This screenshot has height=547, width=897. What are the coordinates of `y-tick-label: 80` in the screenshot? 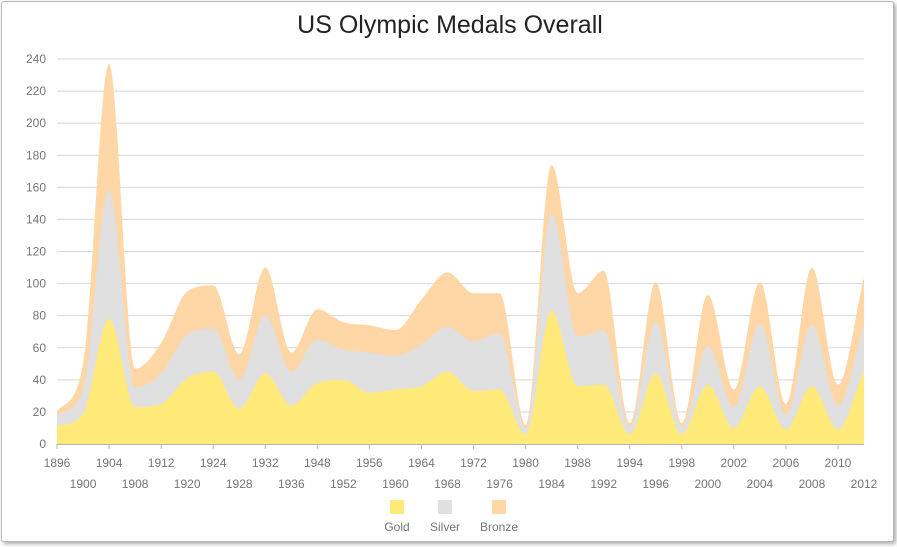 It's located at (40, 316).